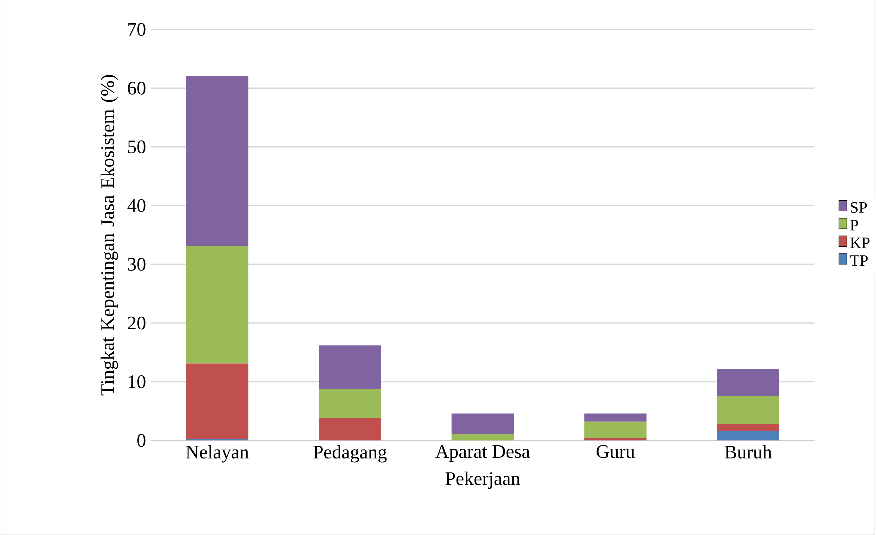  Describe the element at coordinates (859, 207) in the screenshot. I see `legend-label: SP` at that location.